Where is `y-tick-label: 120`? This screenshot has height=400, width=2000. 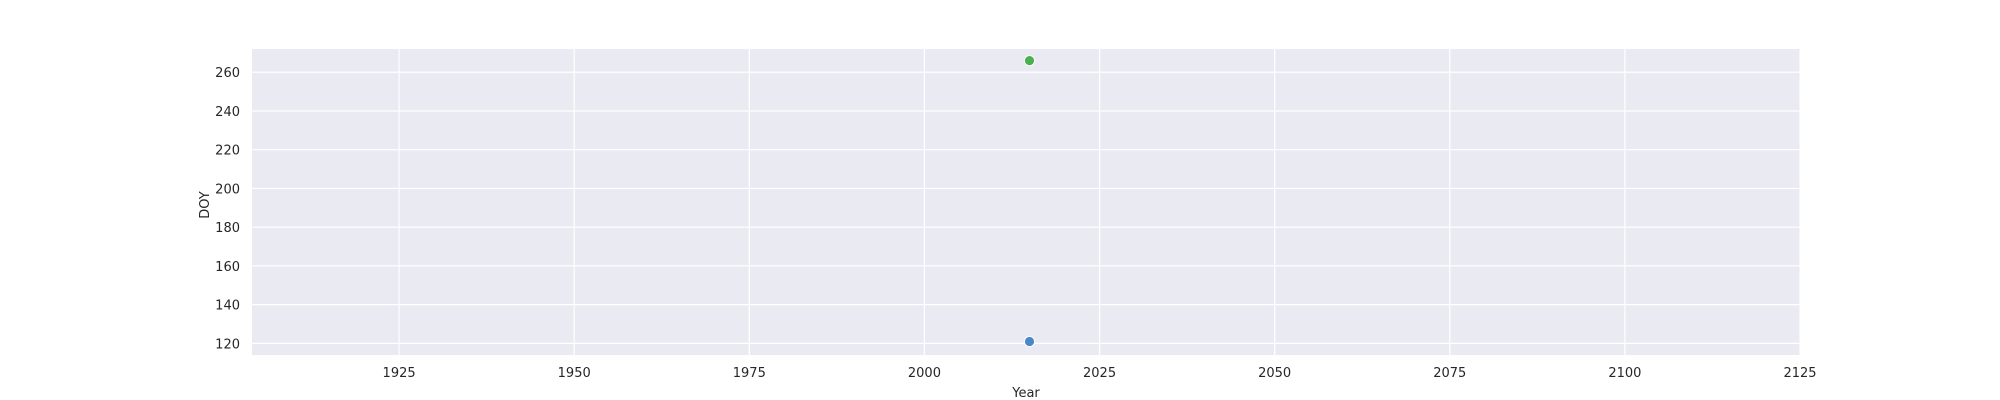 y-tick-label: 120 is located at coordinates (227, 344).